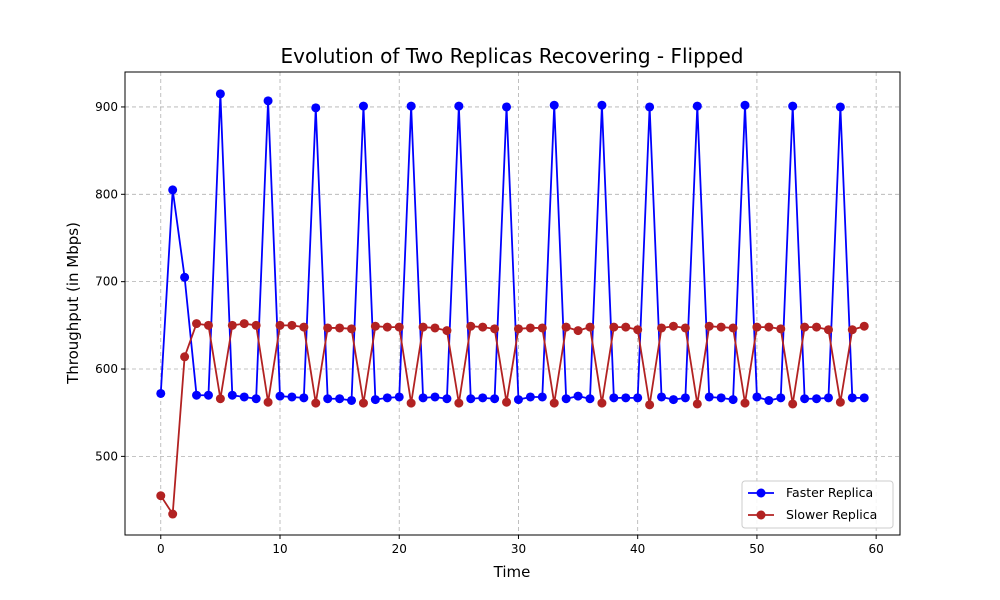 Image resolution: width=1000 pixels, height=600 pixels. What do you see at coordinates (106, 194) in the screenshot?
I see `y-tick-label: 800` at bounding box center [106, 194].